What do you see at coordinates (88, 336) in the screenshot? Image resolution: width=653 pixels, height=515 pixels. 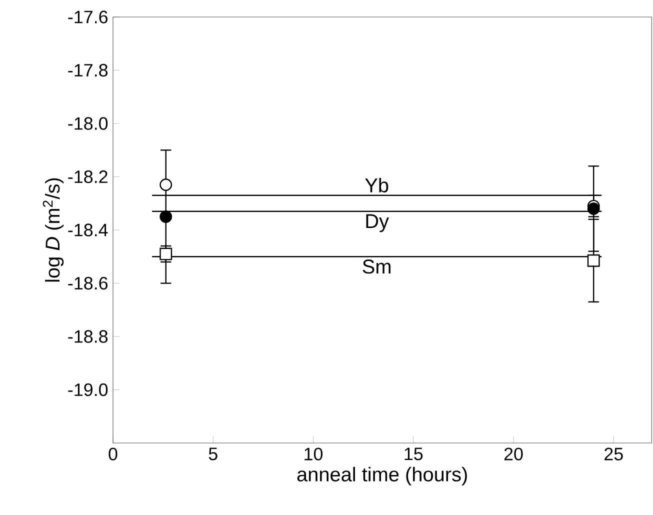 I see `y-tick-label: -18.8` at bounding box center [88, 336].